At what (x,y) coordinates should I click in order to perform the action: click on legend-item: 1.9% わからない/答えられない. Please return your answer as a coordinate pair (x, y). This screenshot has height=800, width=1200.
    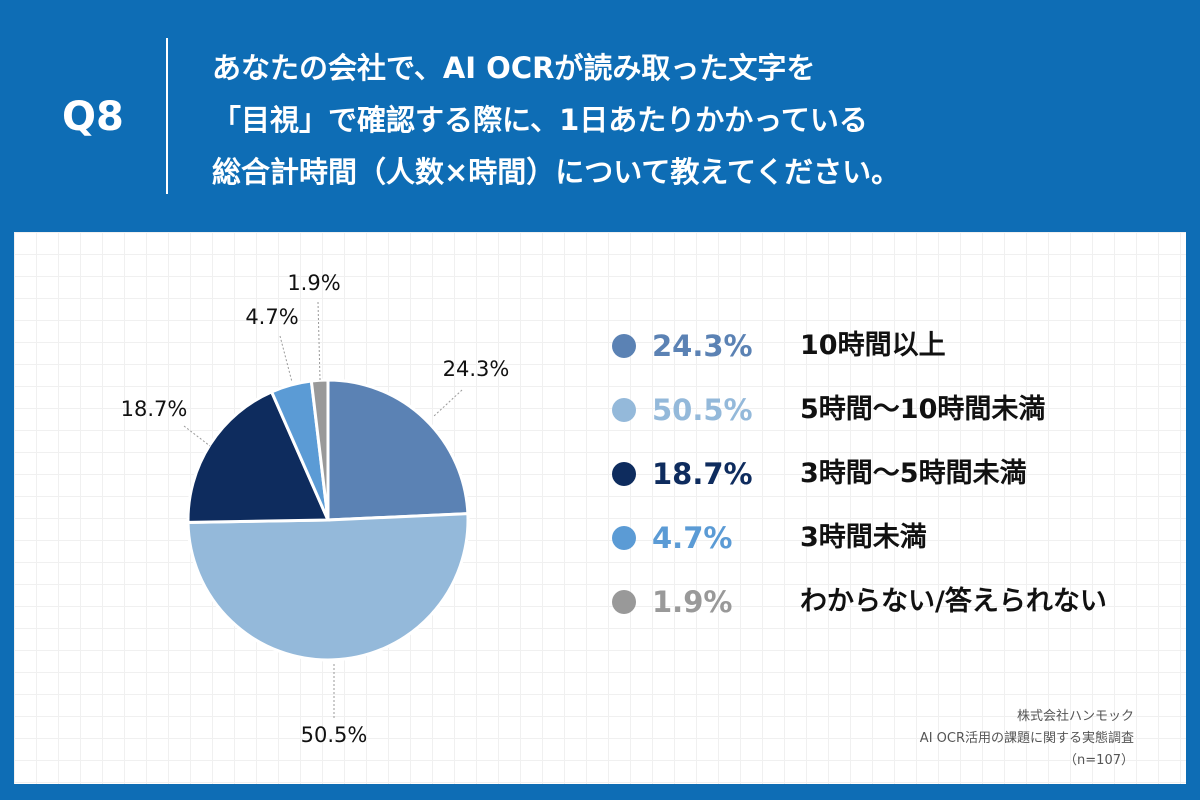
    Looking at the image, I should click on (892, 616).